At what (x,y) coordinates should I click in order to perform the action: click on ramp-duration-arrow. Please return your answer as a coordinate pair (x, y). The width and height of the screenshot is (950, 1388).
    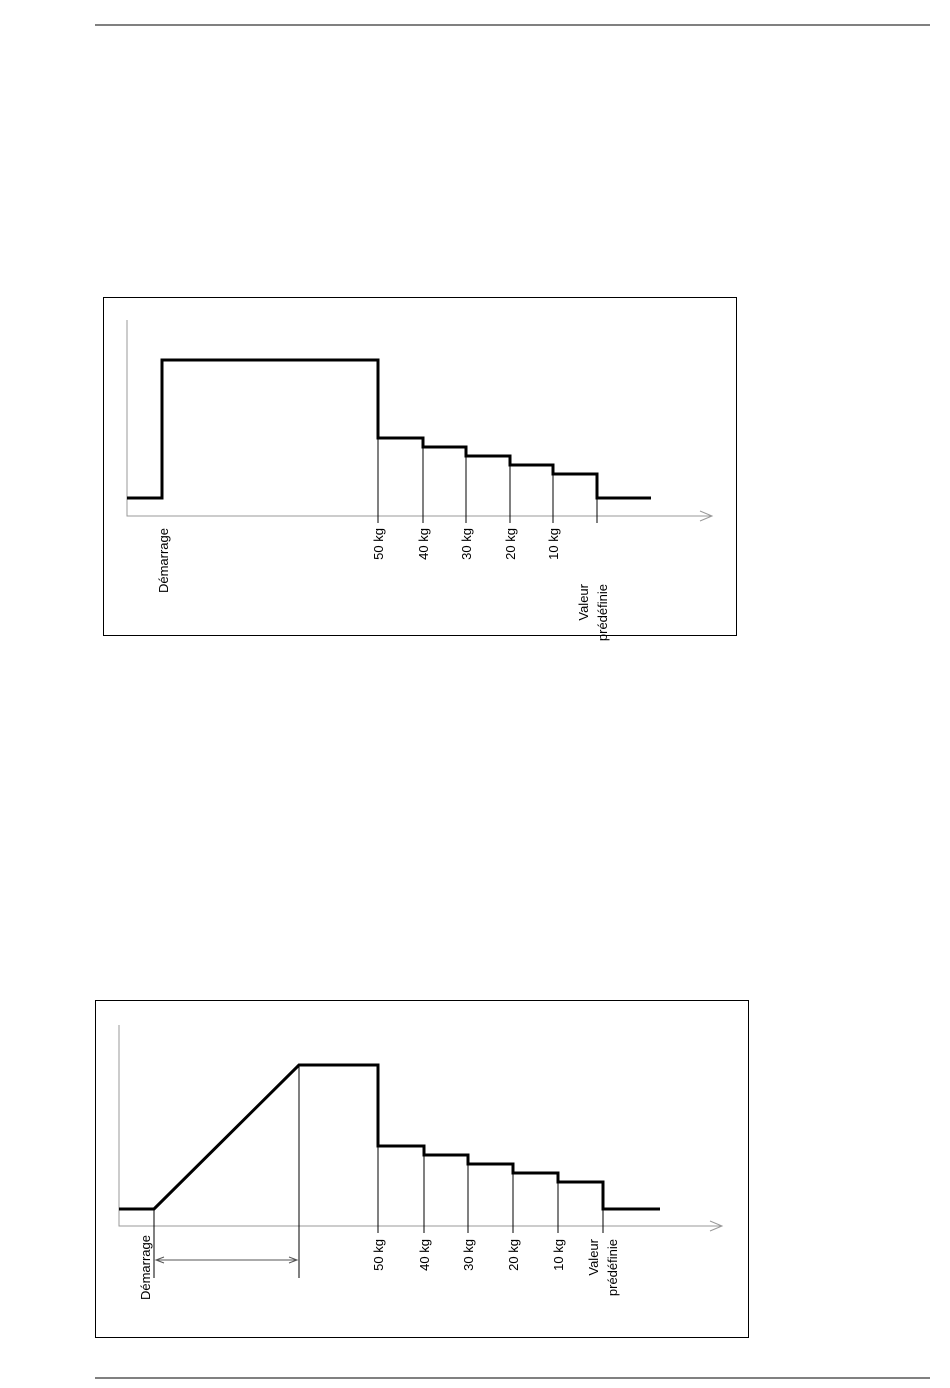
    Looking at the image, I should click on (226, 1260).